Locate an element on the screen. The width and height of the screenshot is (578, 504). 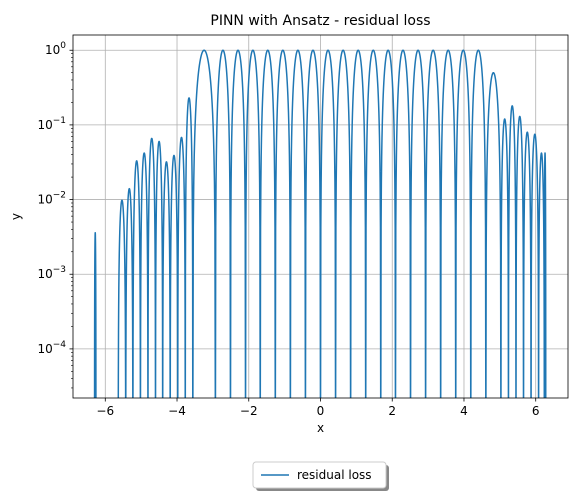
x-tick-label: −2 is located at coordinates (249, 411).